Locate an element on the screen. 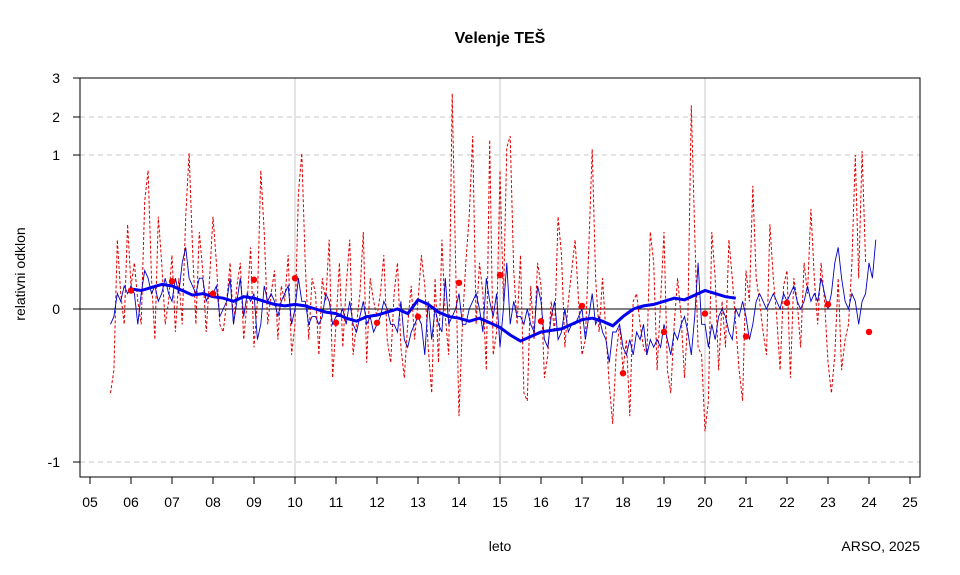  y-tick-label: 0 is located at coordinates (56, 309).